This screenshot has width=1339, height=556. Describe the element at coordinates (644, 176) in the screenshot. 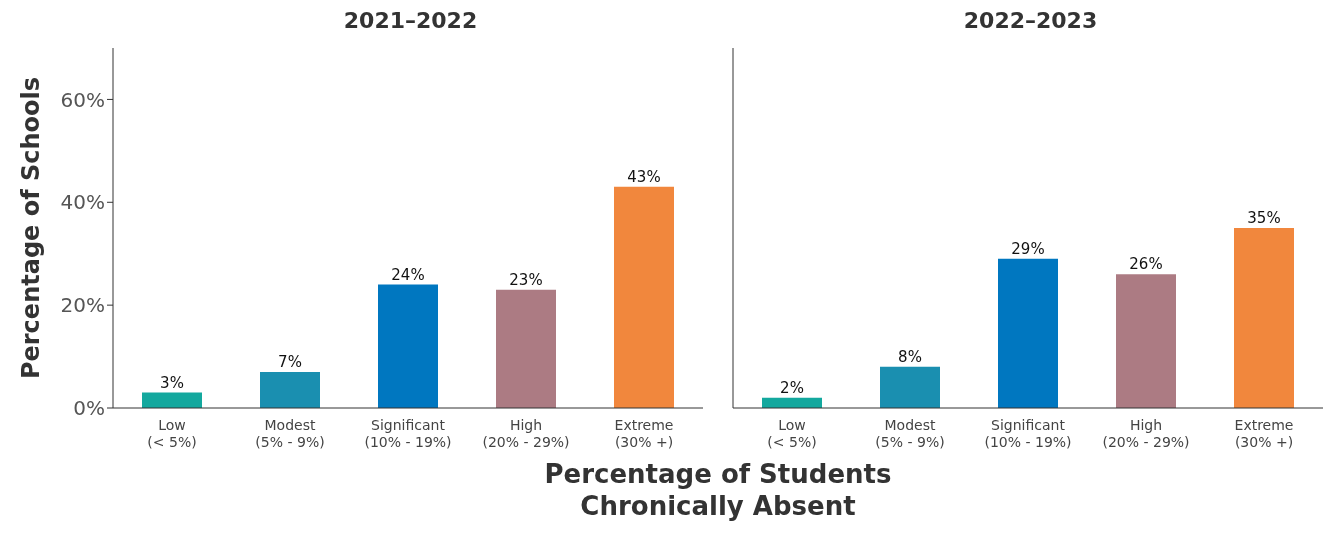

I see `data-label: 43%` at that location.